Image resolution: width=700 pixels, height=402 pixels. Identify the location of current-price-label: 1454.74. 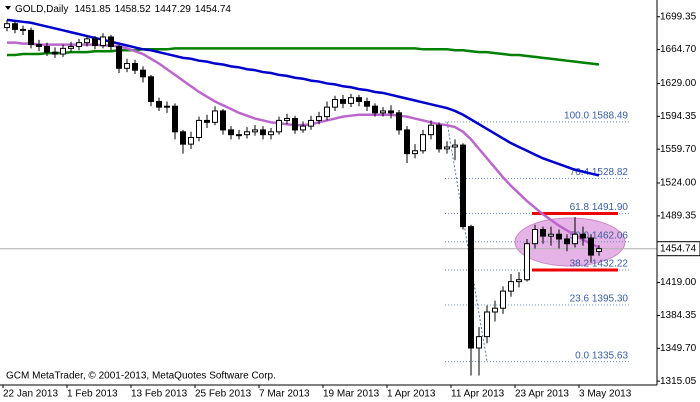
(678, 248).